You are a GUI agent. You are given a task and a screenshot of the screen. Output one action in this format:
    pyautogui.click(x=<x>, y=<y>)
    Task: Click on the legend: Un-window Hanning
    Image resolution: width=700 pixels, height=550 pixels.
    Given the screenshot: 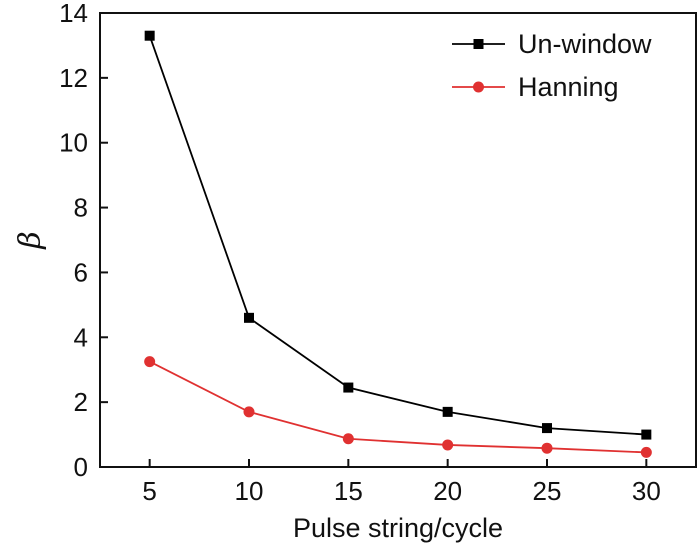 What is the action you would take?
    pyautogui.click(x=552, y=65)
    